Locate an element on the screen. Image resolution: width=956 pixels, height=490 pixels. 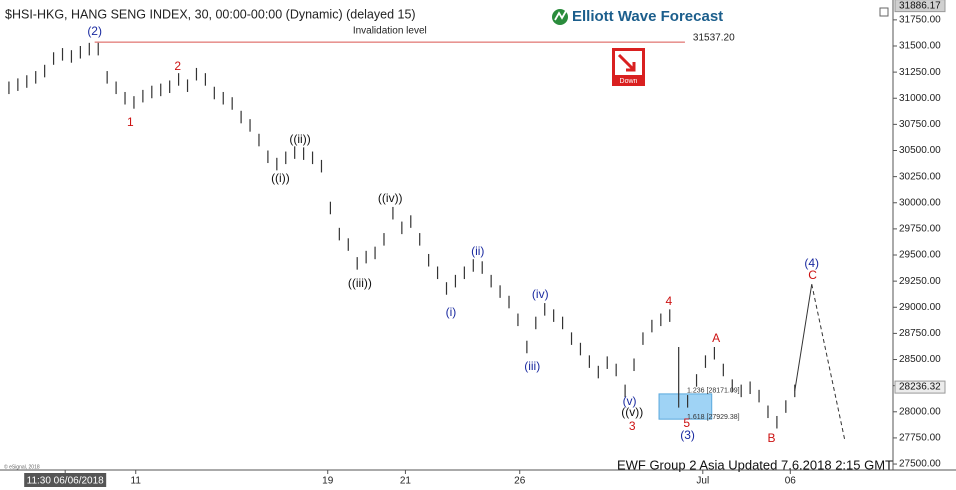
wave-label: ((iii)) is located at coordinates (360, 283).